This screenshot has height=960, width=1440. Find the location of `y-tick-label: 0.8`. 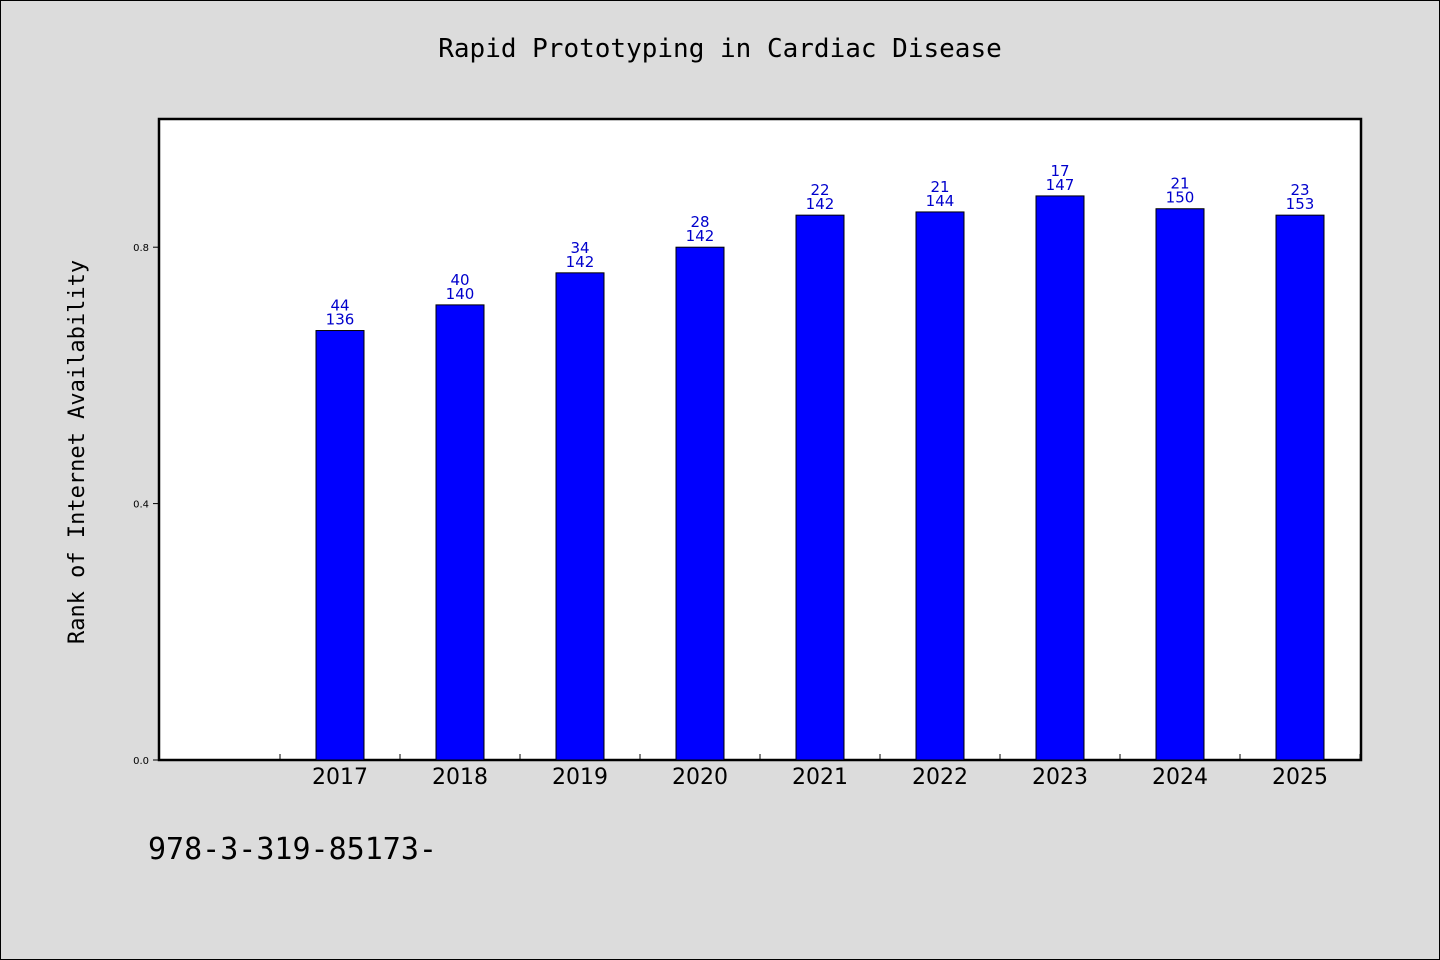

y-tick-label: 0.8 is located at coordinates (141, 248).